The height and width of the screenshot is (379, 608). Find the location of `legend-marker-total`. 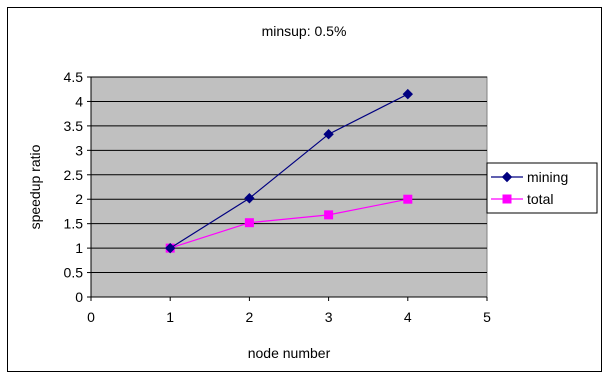

legend-marker-total is located at coordinates (507, 199).